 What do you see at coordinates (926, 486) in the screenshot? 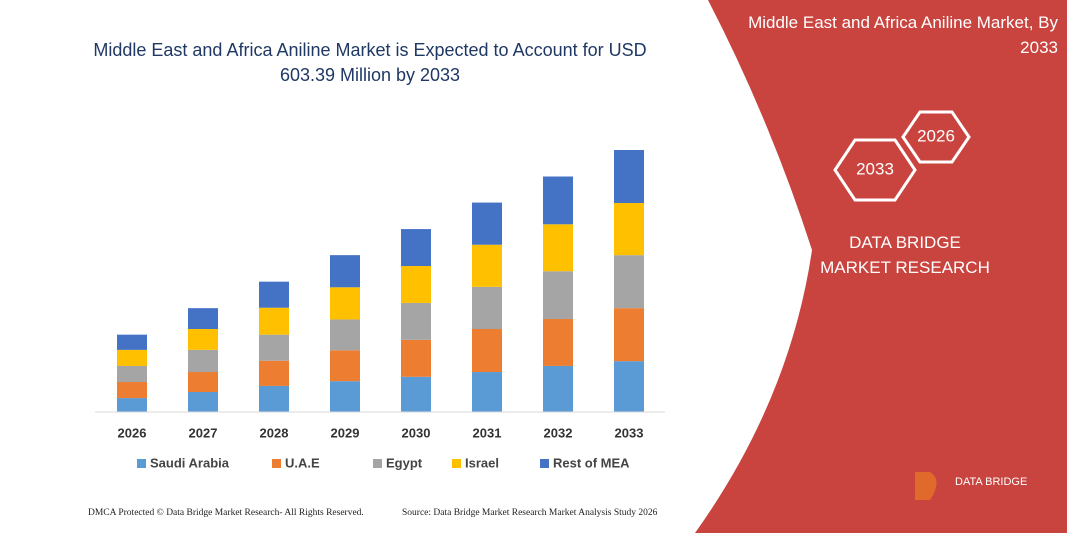
I see `logo-icon` at bounding box center [926, 486].